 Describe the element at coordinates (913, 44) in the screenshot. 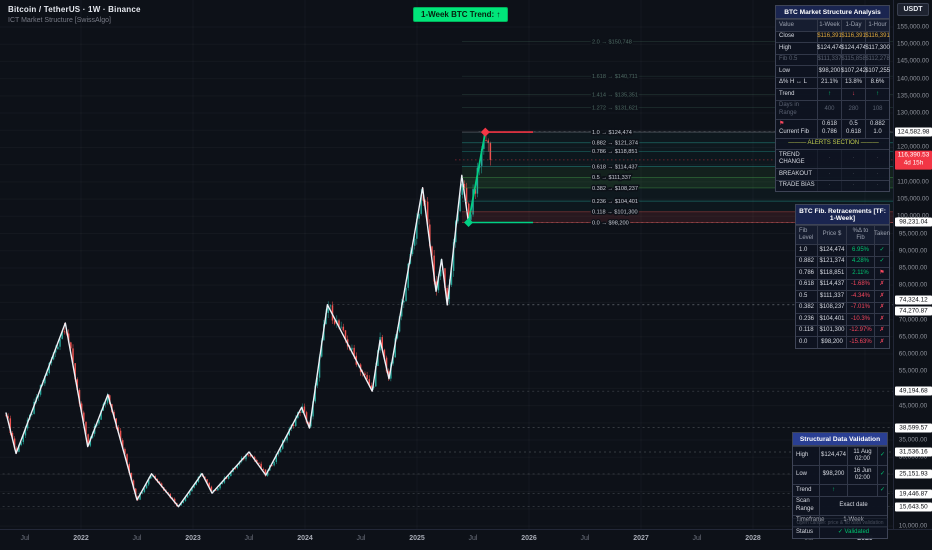

I see `price-tick-label: 150,000.00` at that location.